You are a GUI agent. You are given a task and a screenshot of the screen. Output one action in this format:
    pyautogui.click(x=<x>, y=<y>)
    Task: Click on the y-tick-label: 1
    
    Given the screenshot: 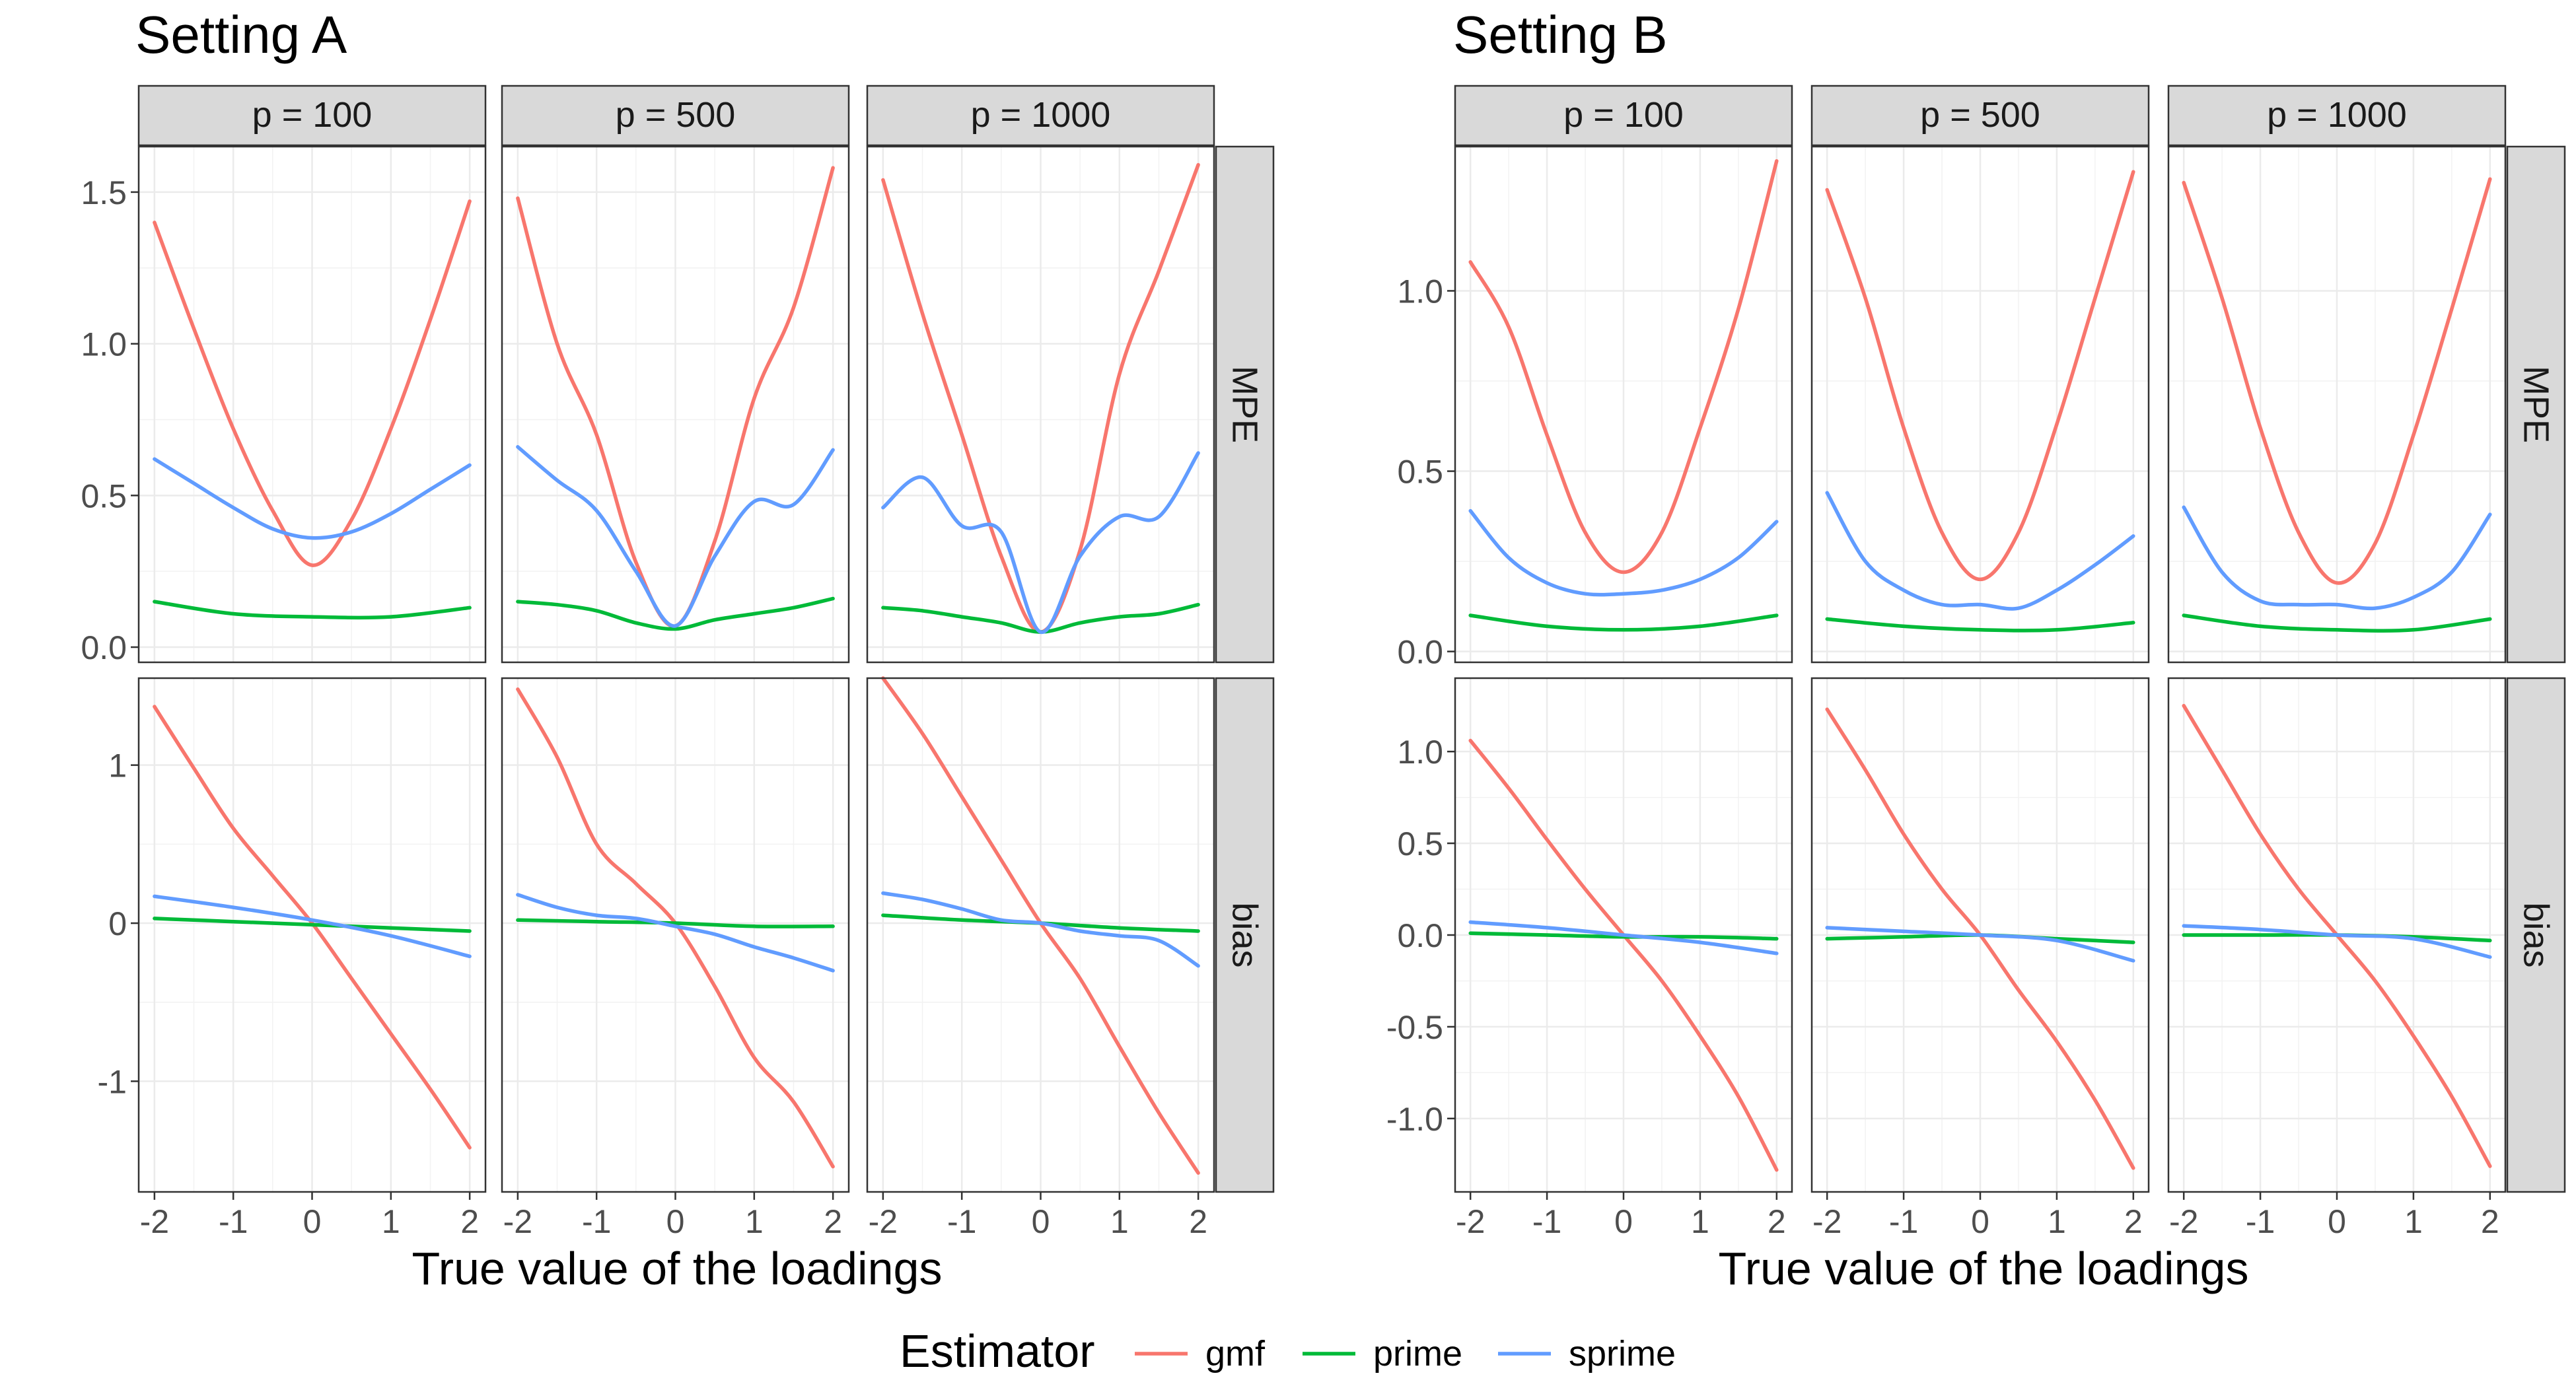 What is the action you would take?
    pyautogui.click(x=118, y=765)
    